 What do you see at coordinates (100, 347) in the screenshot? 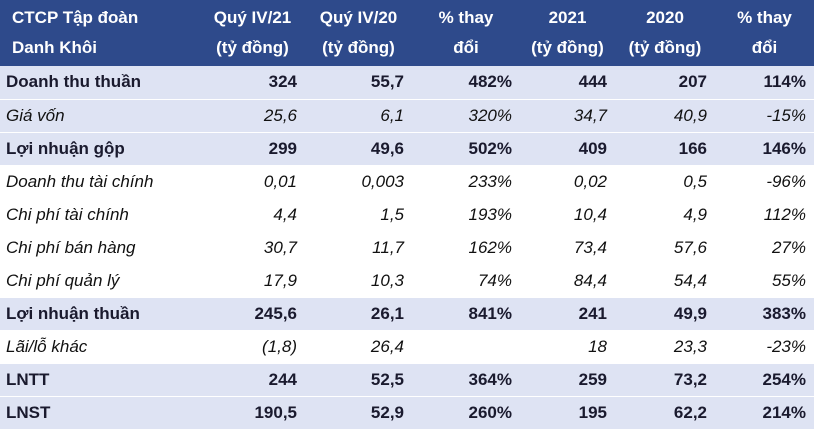
I see `row-label: Lãi/lỗ khác` at bounding box center [100, 347].